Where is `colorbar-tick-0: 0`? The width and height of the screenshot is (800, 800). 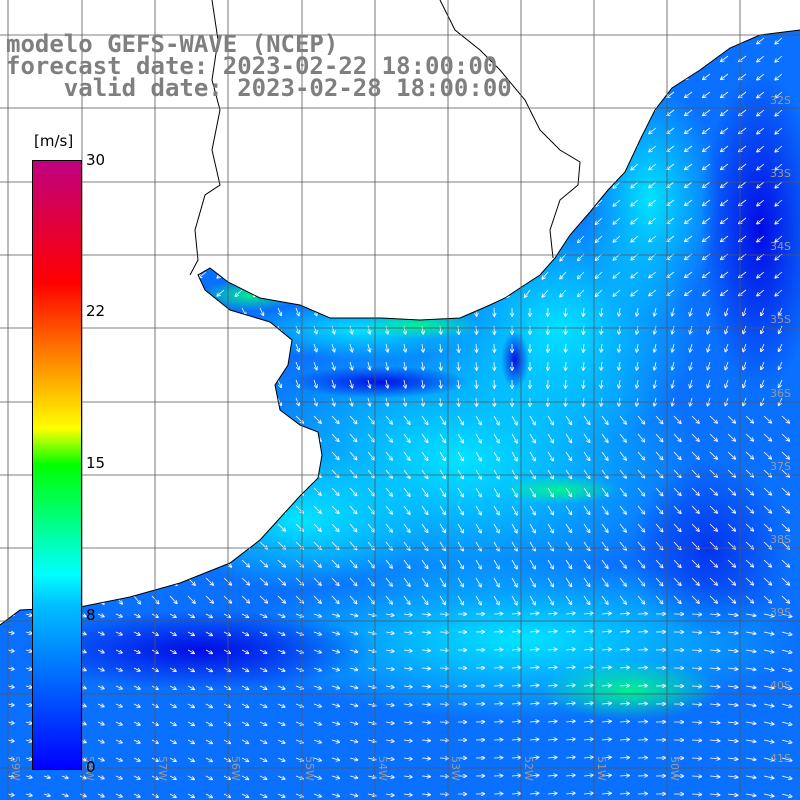 colorbar-tick-0: 0 is located at coordinates (91, 767).